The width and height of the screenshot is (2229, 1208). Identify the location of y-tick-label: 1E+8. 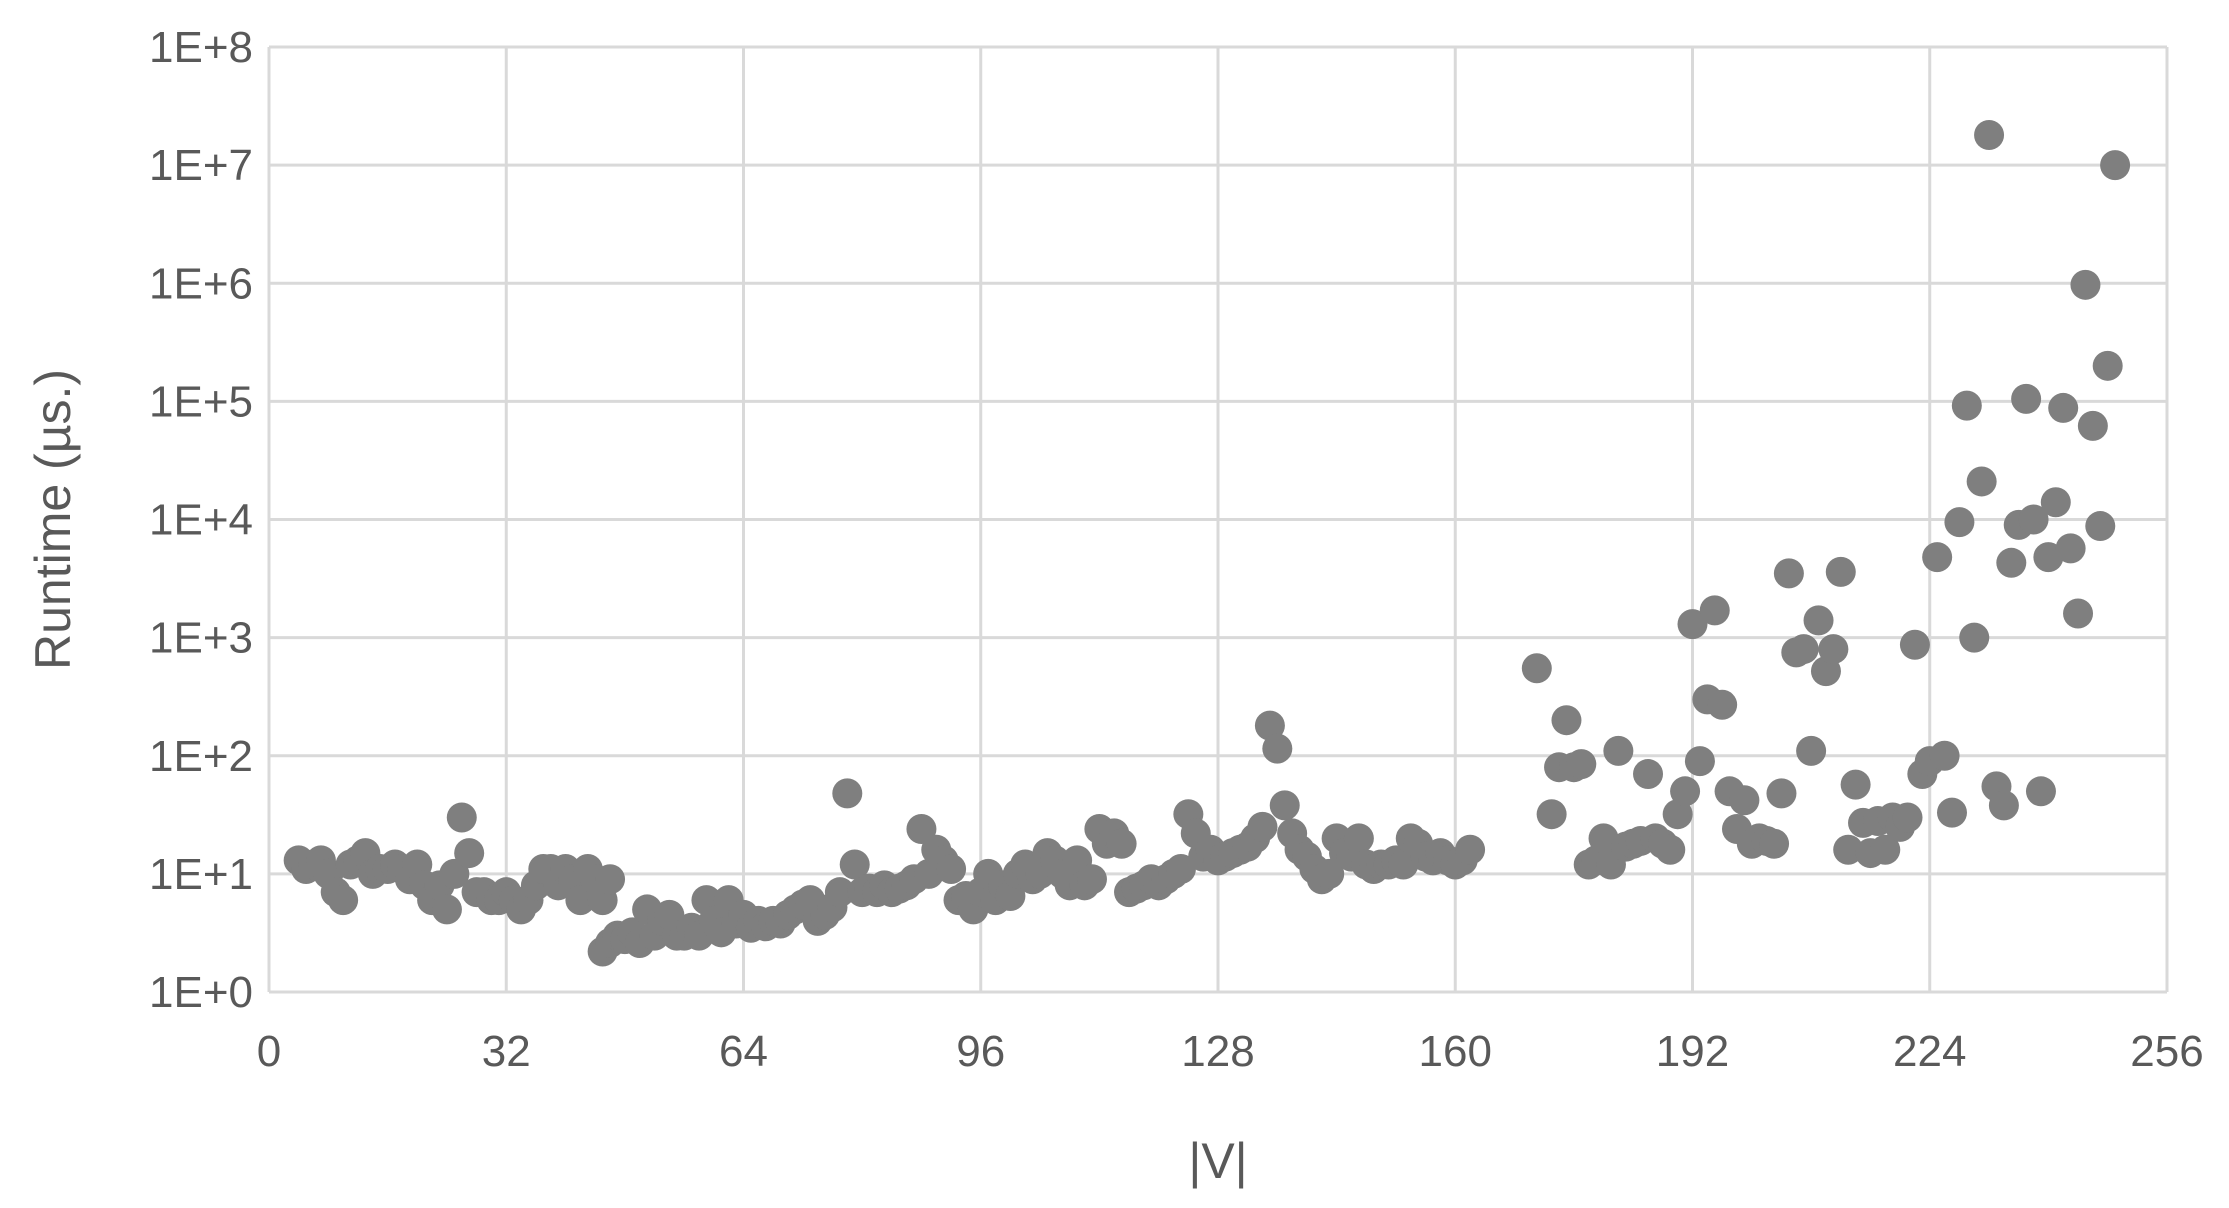
(201, 47).